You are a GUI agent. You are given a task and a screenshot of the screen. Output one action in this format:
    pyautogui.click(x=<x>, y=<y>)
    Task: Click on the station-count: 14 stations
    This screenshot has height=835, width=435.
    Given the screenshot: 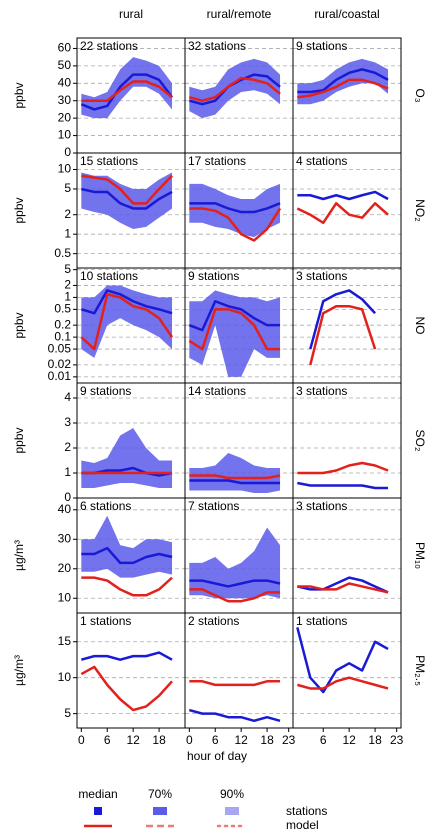 What is the action you would take?
    pyautogui.click(x=217, y=391)
    